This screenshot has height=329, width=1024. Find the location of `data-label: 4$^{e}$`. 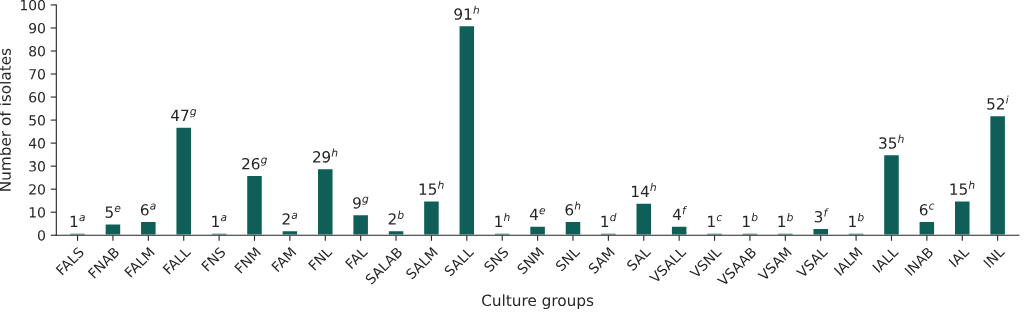

data-label: 4$^{e}$ is located at coordinates (537, 214).